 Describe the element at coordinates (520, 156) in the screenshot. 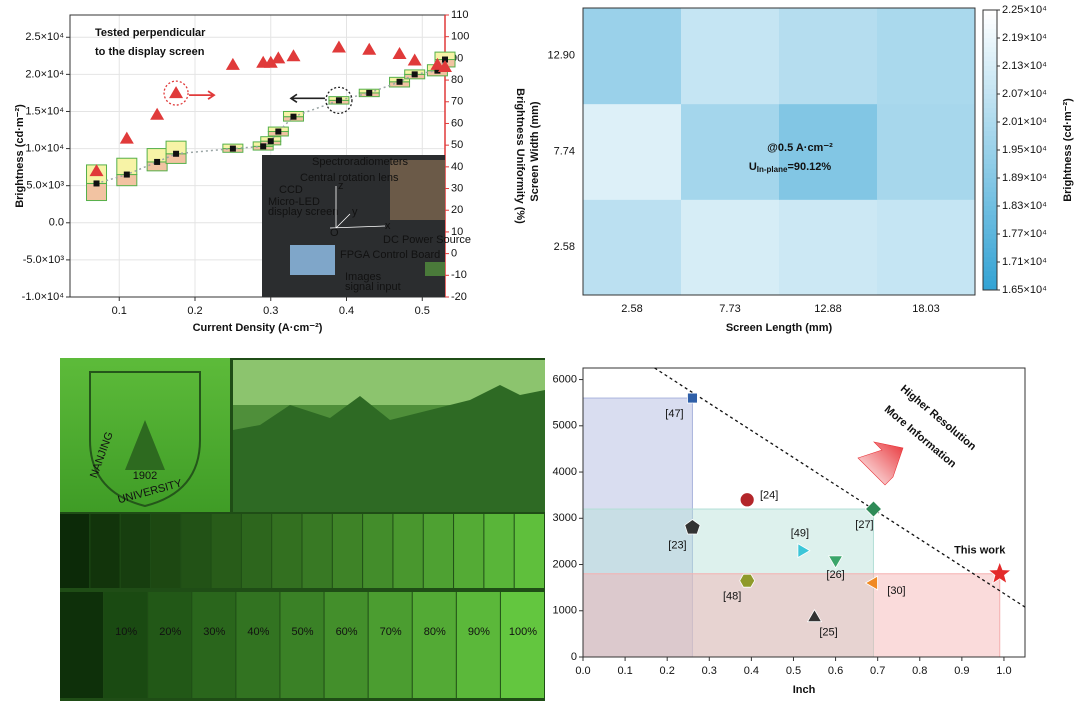

I see `y2-axis-label: Brightness Uniformity (%)` at that location.